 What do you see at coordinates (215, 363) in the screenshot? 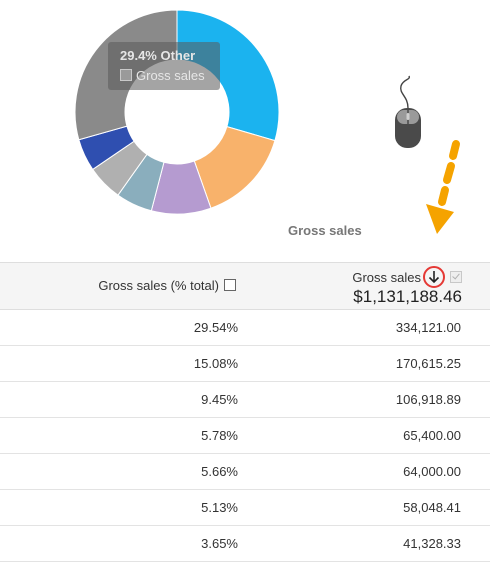
I see `cell-gross-sales-pct: 15.08%` at bounding box center [215, 363].